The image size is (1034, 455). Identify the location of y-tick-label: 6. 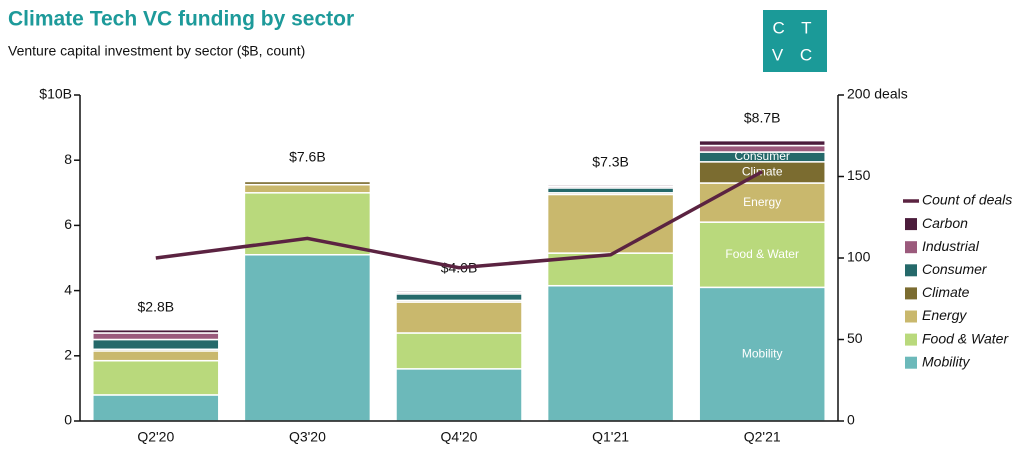
(68, 224).